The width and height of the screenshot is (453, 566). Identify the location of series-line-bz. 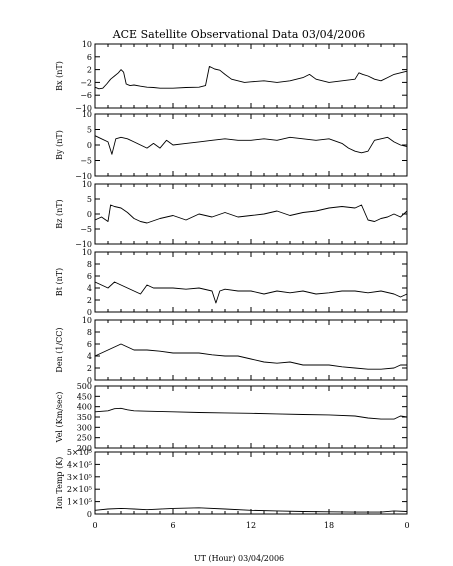
(251, 214).